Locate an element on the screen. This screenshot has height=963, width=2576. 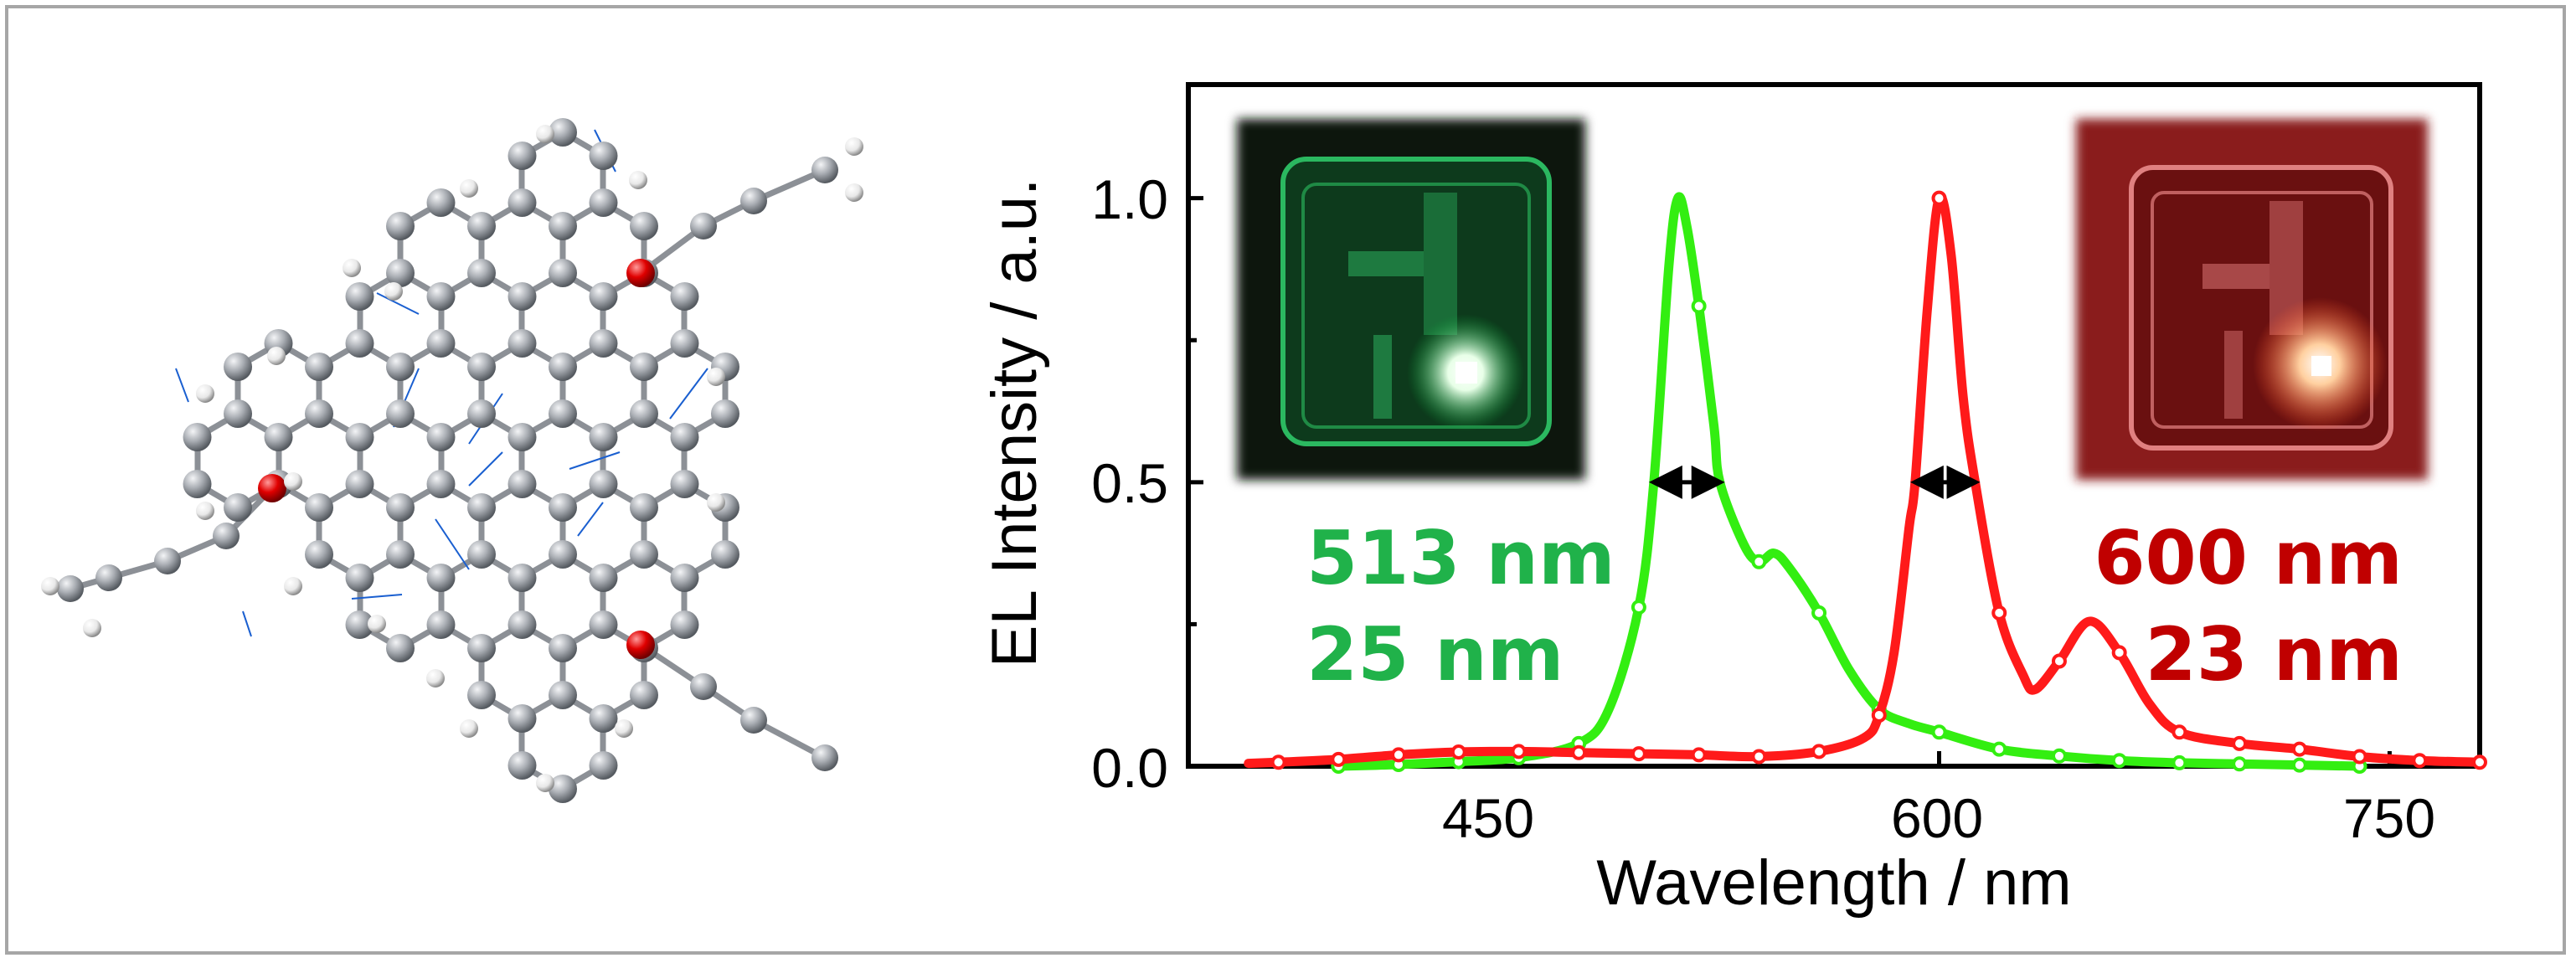
y-tick-label: 1.0 is located at coordinates (1129, 199).